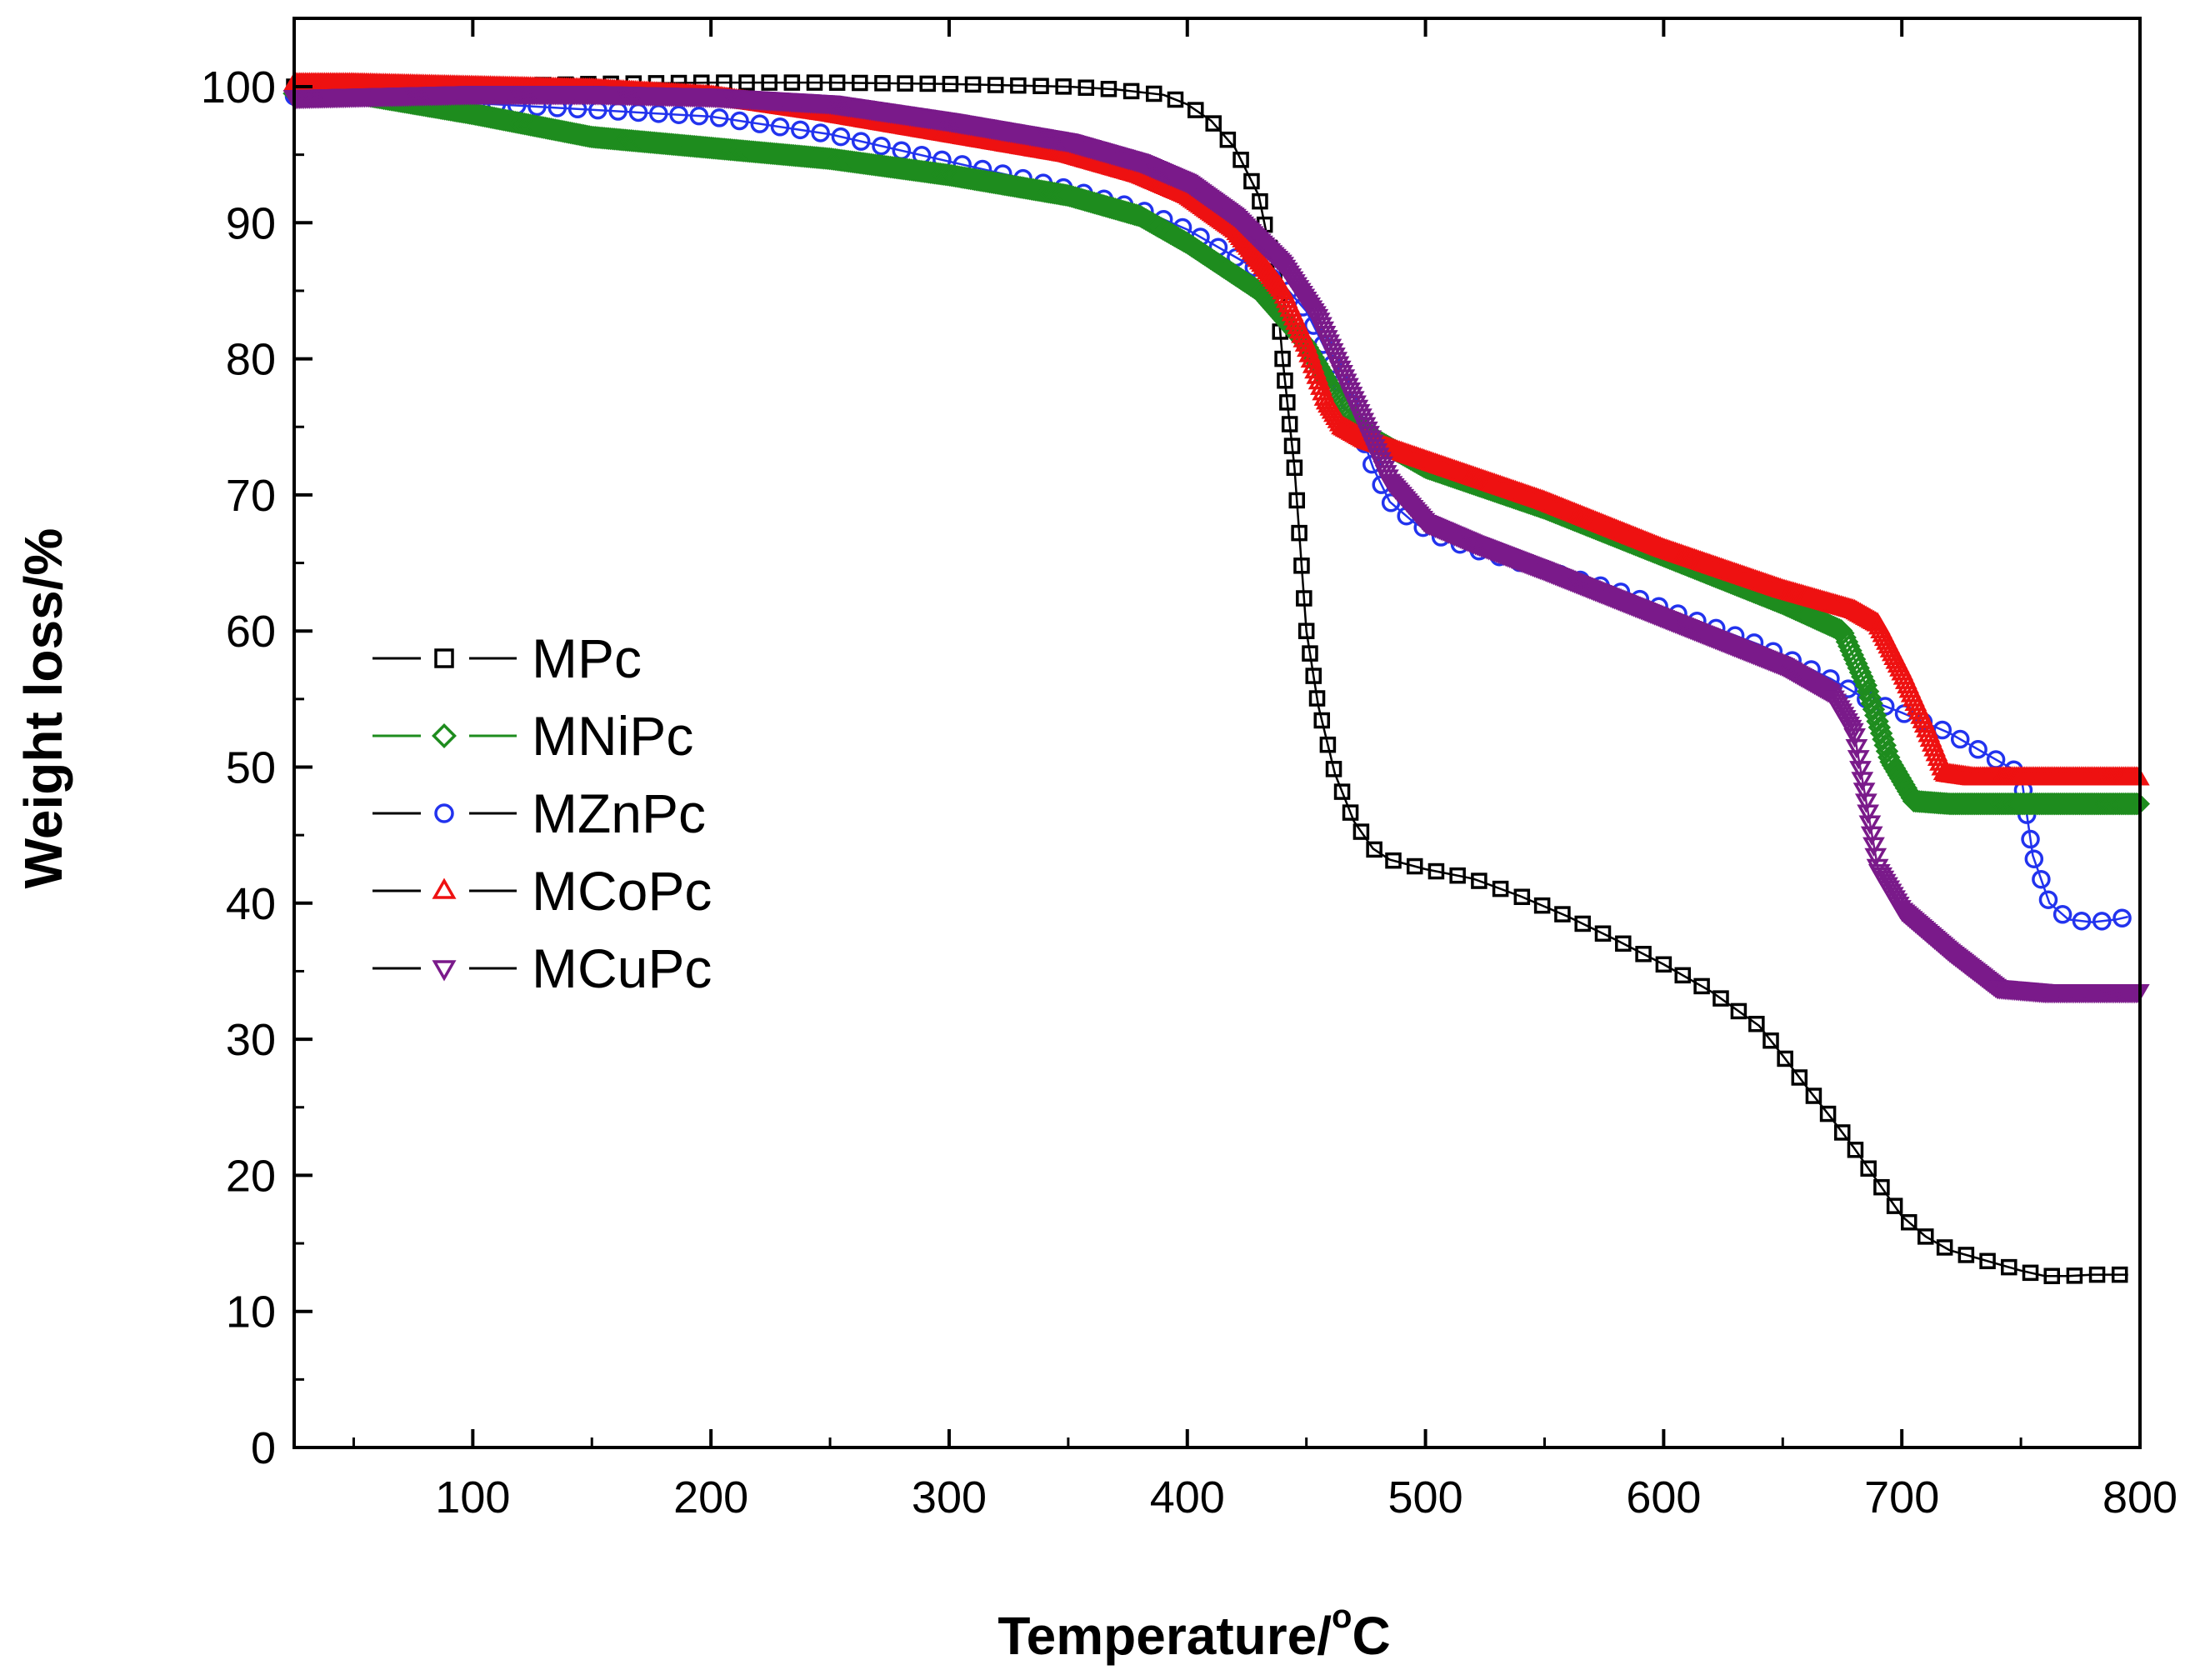 Image resolution: width=2190 pixels, height=1680 pixels. What do you see at coordinates (2140, 1497) in the screenshot?
I see `x-tick-label: 800` at bounding box center [2140, 1497].